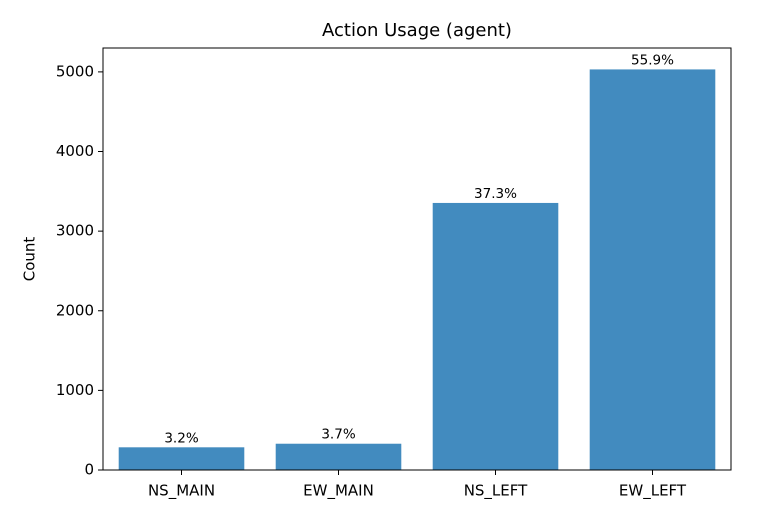  Describe the element at coordinates (75, 390) in the screenshot. I see `y-tick-label: 1000` at that location.